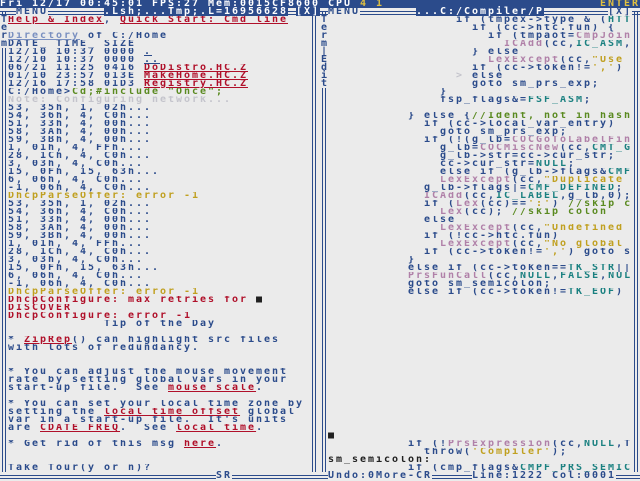  Describe the element at coordinates (212, 388) in the screenshot. I see `link: mouse scale` at that location.